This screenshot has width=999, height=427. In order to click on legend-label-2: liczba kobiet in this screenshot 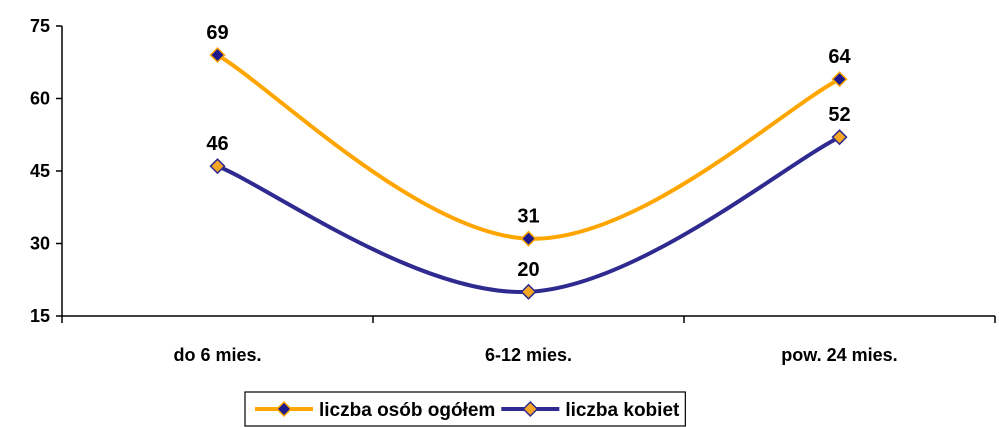, I will do `click(622, 410)`.